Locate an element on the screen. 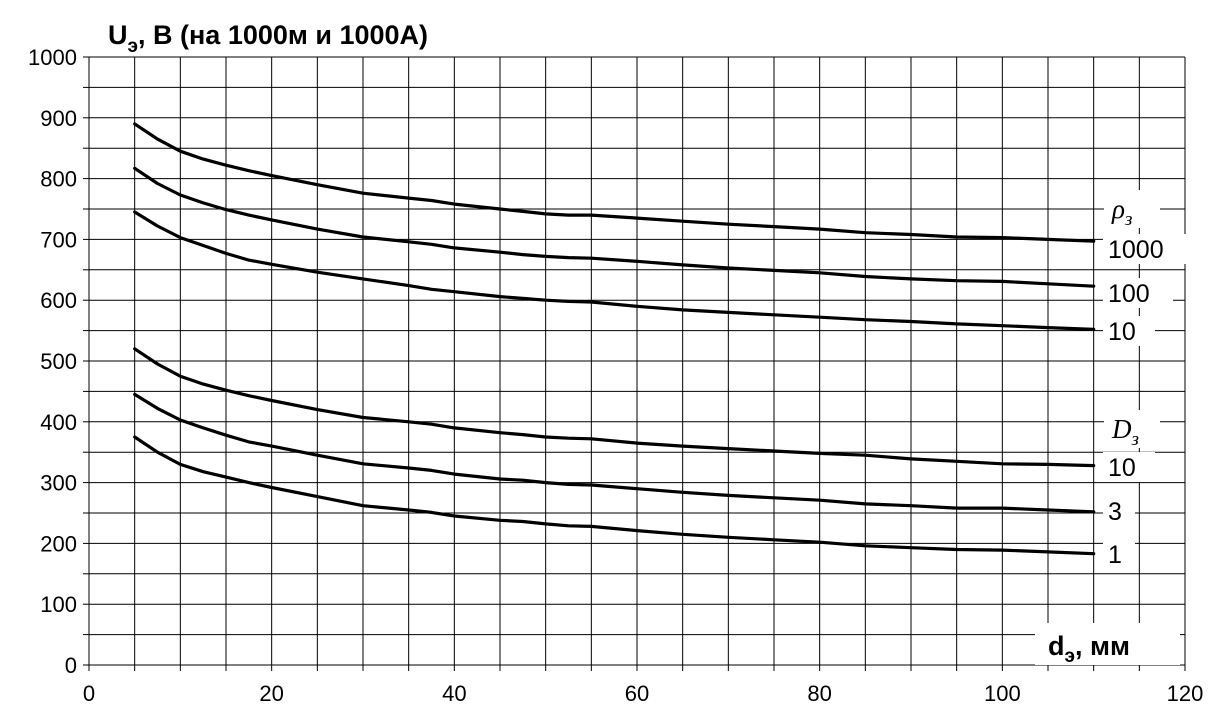 The width and height of the screenshot is (1218, 717). y-tick-label: 500 is located at coordinates (58, 361).